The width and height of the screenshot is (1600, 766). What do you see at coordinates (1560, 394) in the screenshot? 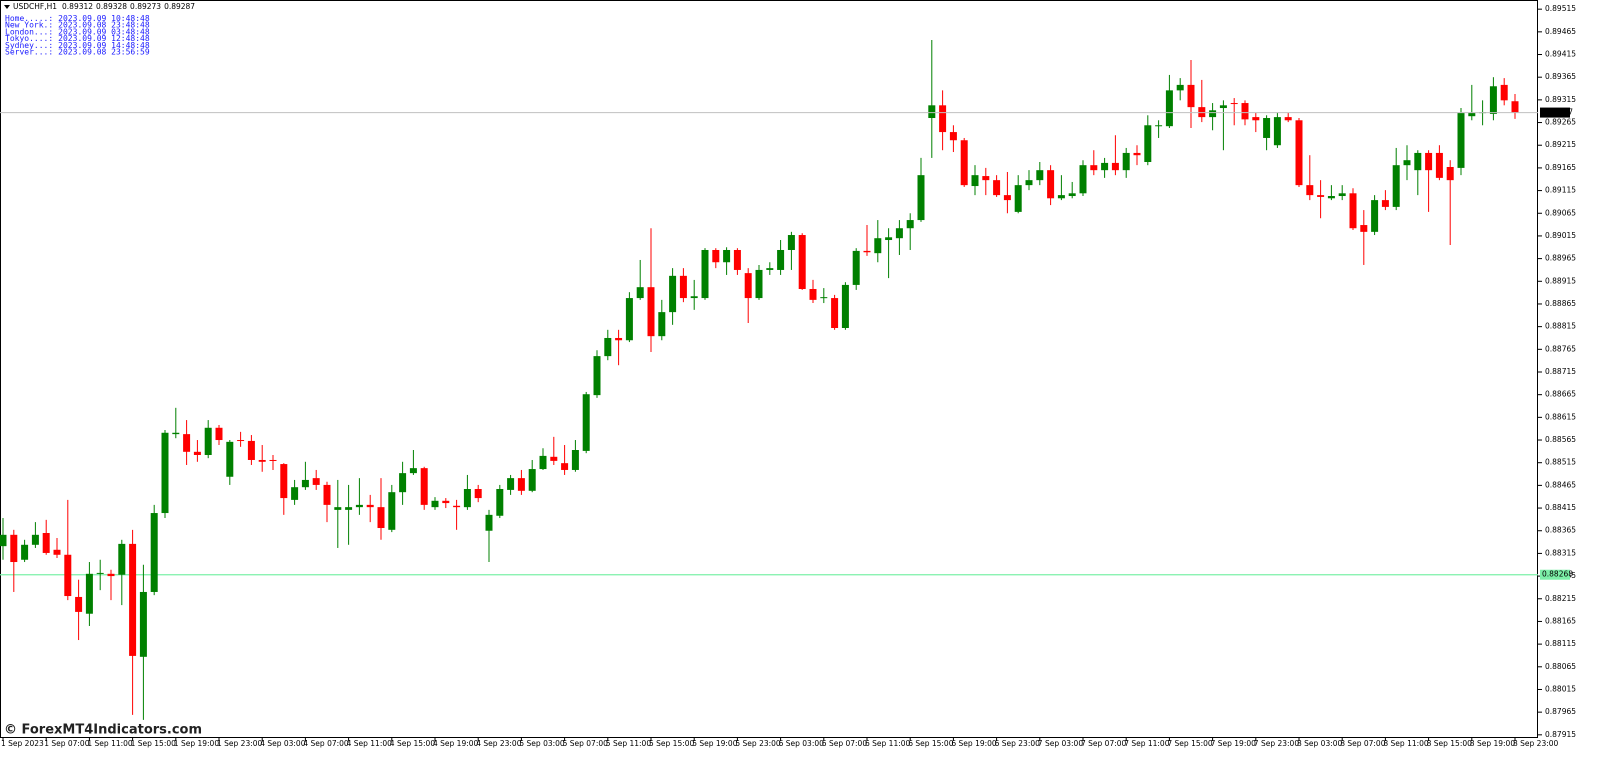
I see `y-tick-label: 0.88665` at bounding box center [1560, 394].